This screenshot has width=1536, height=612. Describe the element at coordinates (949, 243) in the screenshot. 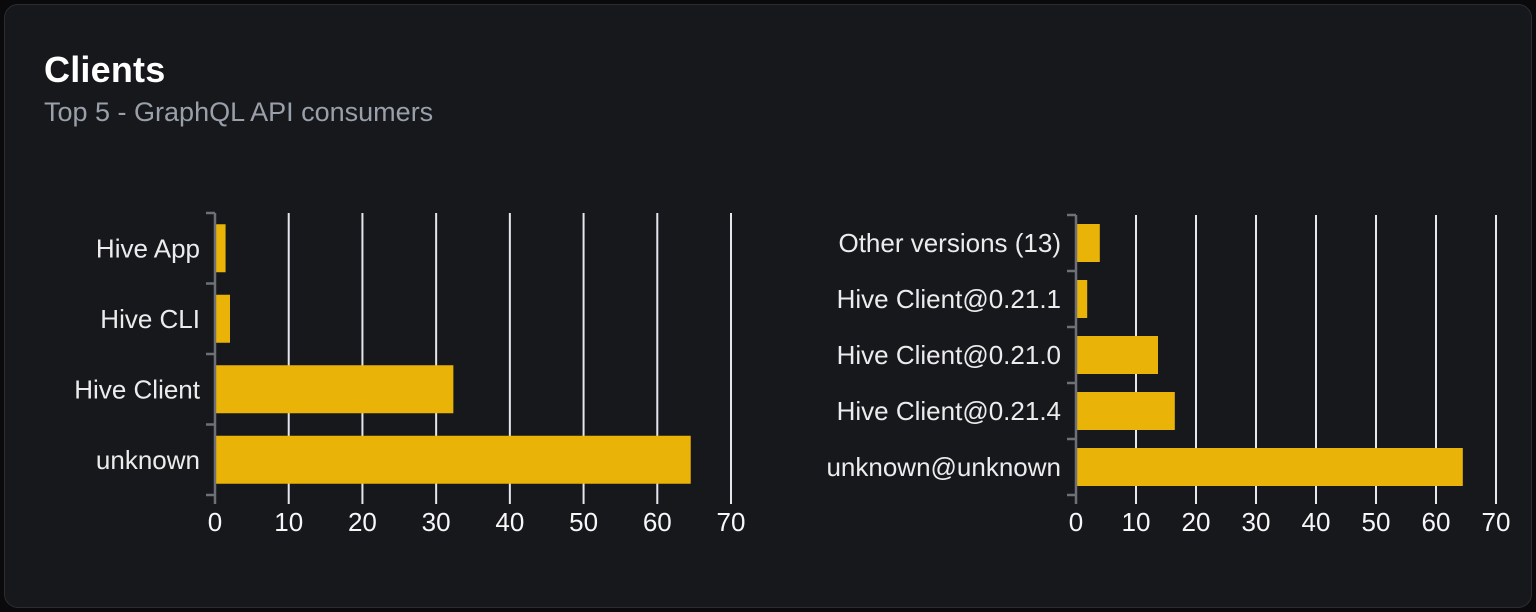

I see `category-label: Other versions (13)` at that location.